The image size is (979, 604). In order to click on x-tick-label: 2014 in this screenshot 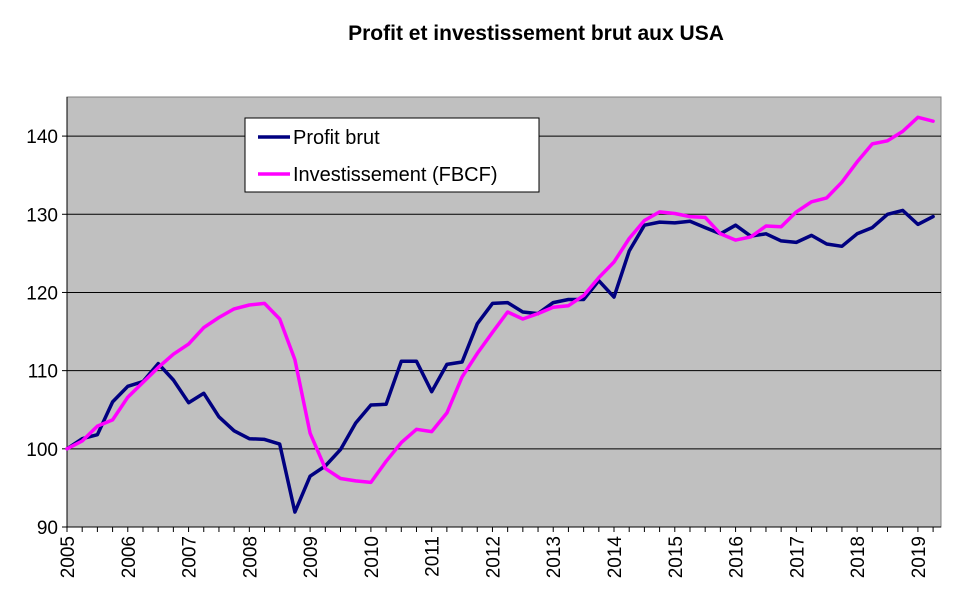, I will do `click(615, 557)`.